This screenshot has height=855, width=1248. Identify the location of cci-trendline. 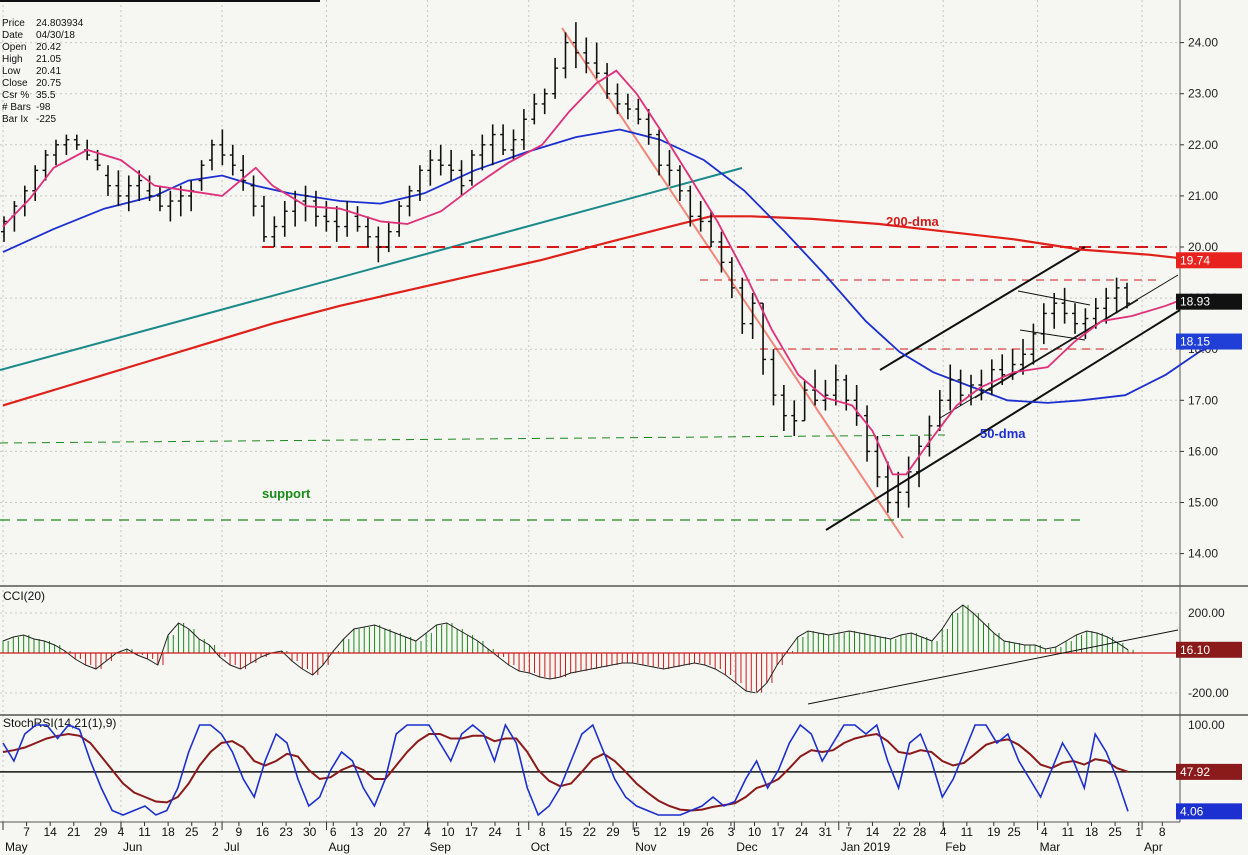
(993, 667).